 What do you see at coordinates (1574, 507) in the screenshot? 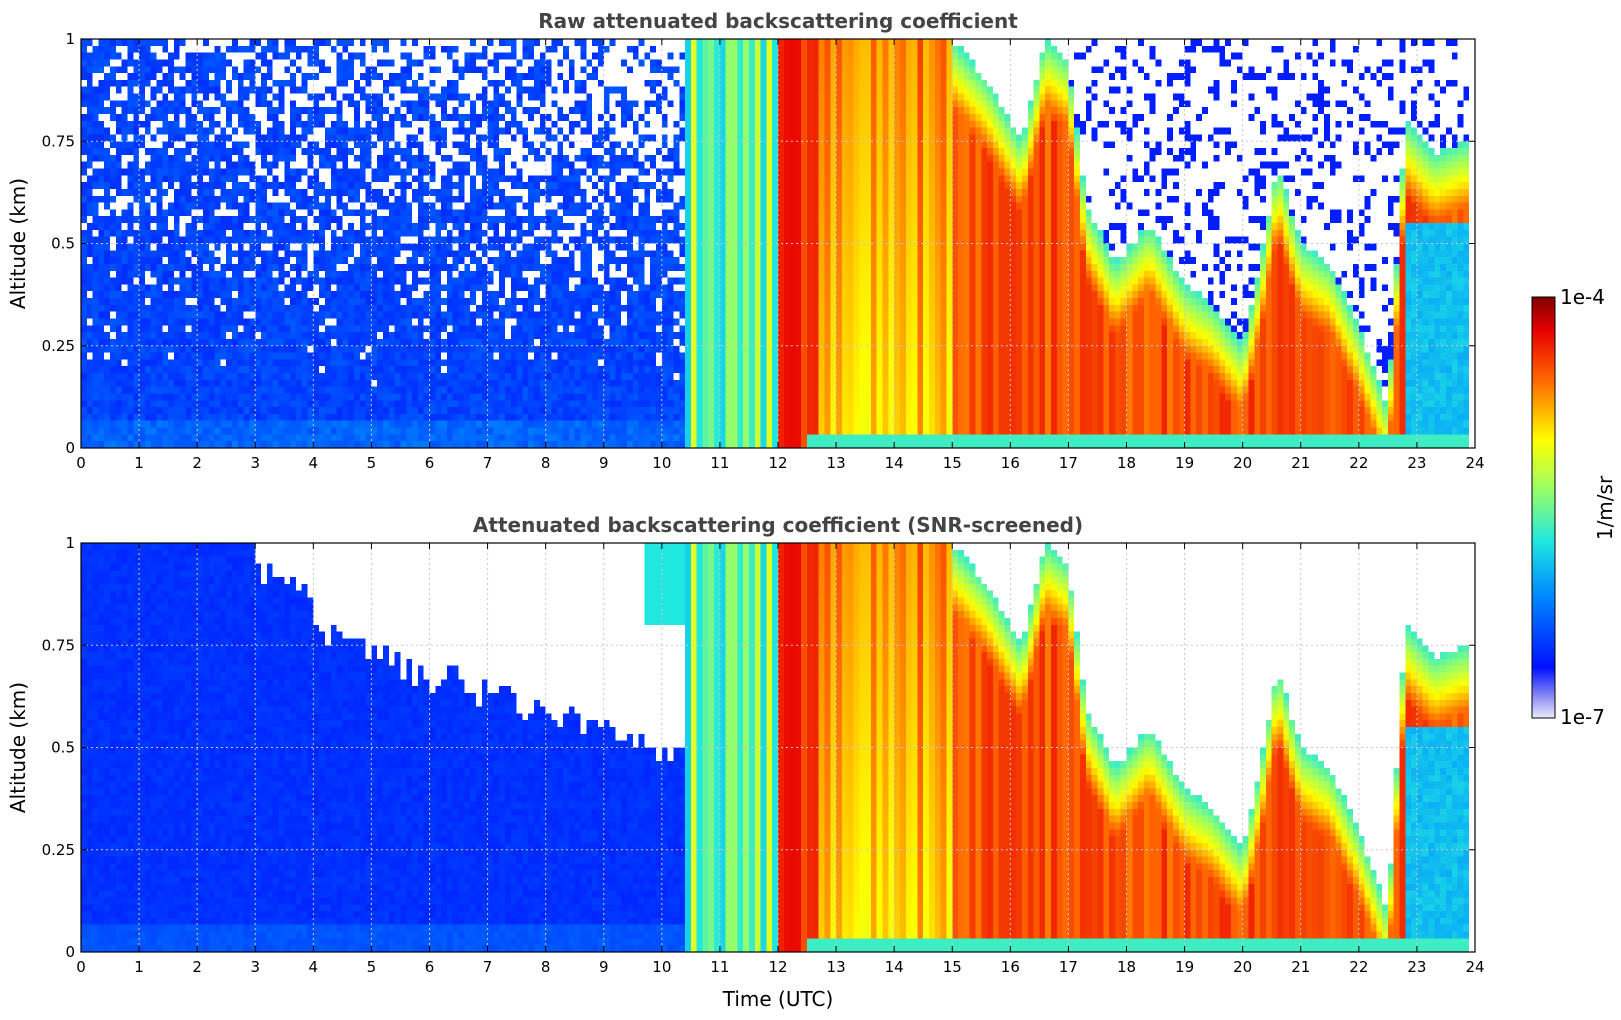
I see `colorbar: 1e-4 1e-7 1/m/sr` at bounding box center [1574, 507].